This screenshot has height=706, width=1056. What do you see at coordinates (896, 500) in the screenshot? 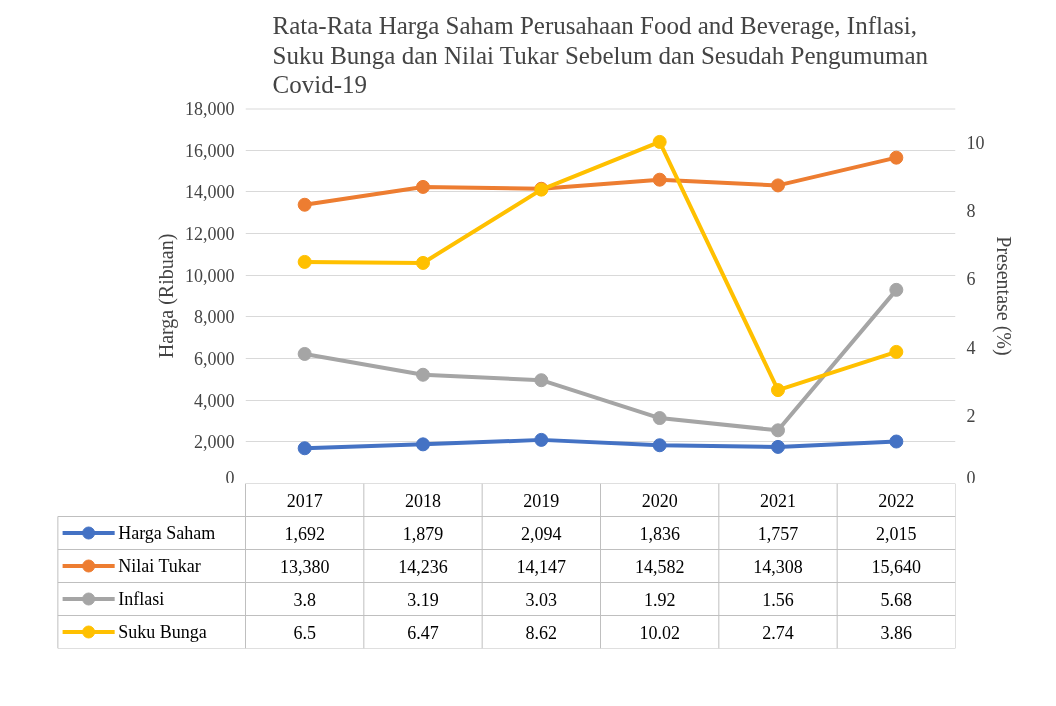
I see `x-tick-label: 2022` at bounding box center [896, 500].